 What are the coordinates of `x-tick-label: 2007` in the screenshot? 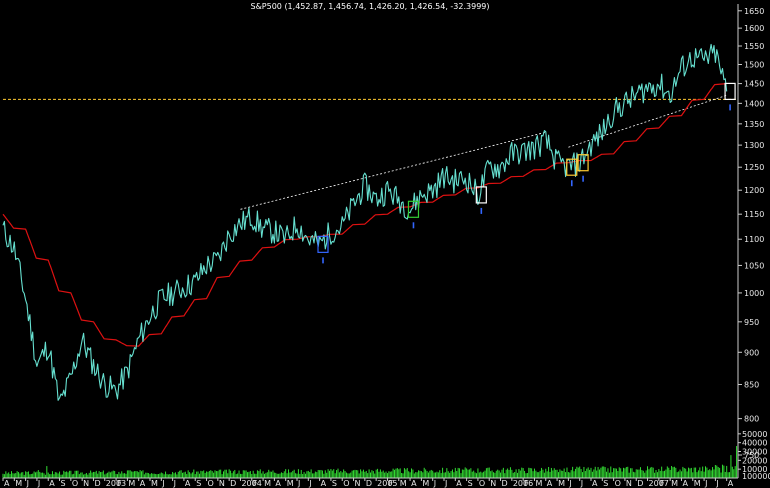 It's located at (659, 483).